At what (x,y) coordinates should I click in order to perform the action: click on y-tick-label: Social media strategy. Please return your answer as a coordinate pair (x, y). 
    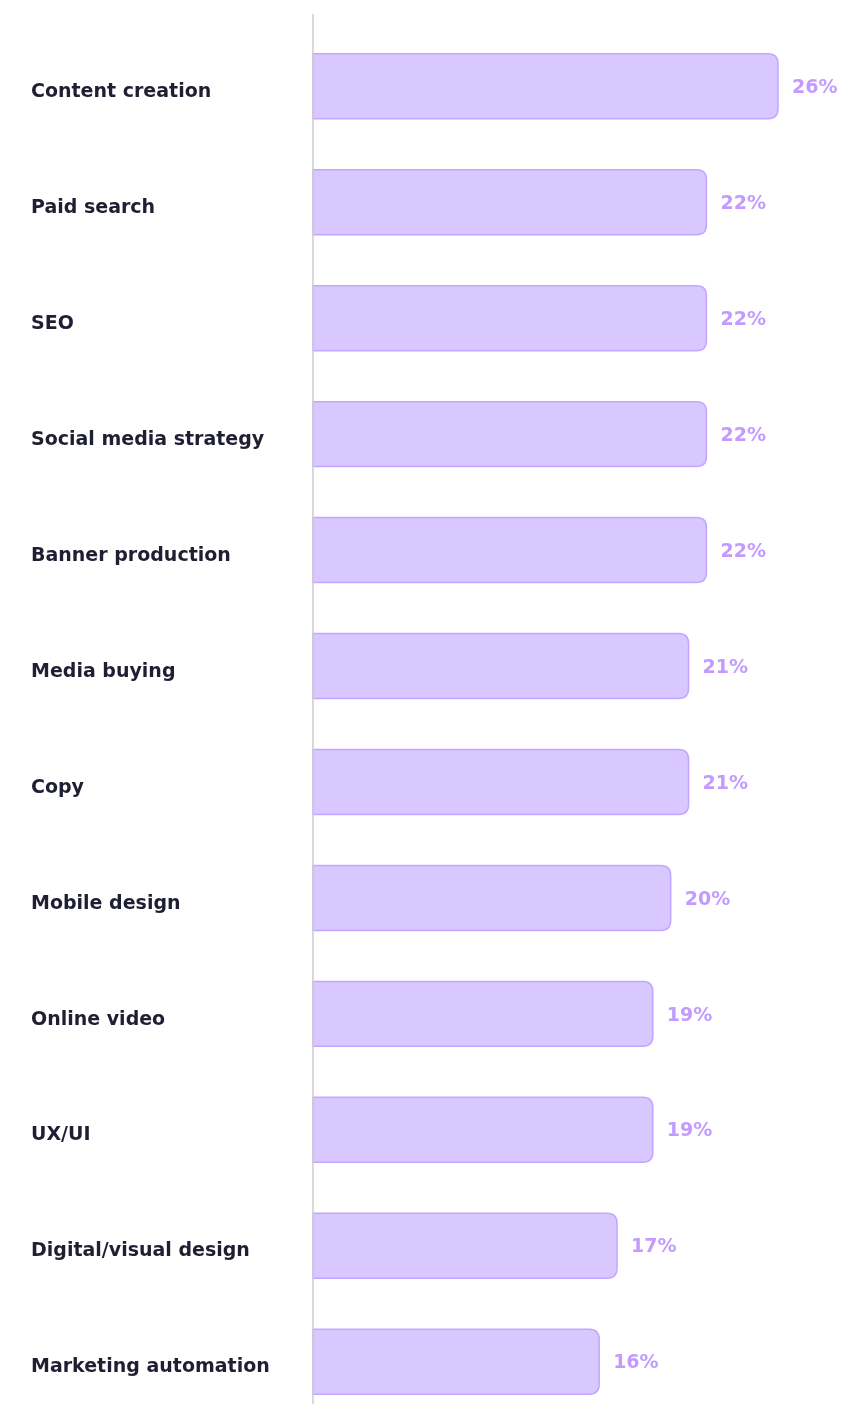
    Looking at the image, I should click on (148, 437).